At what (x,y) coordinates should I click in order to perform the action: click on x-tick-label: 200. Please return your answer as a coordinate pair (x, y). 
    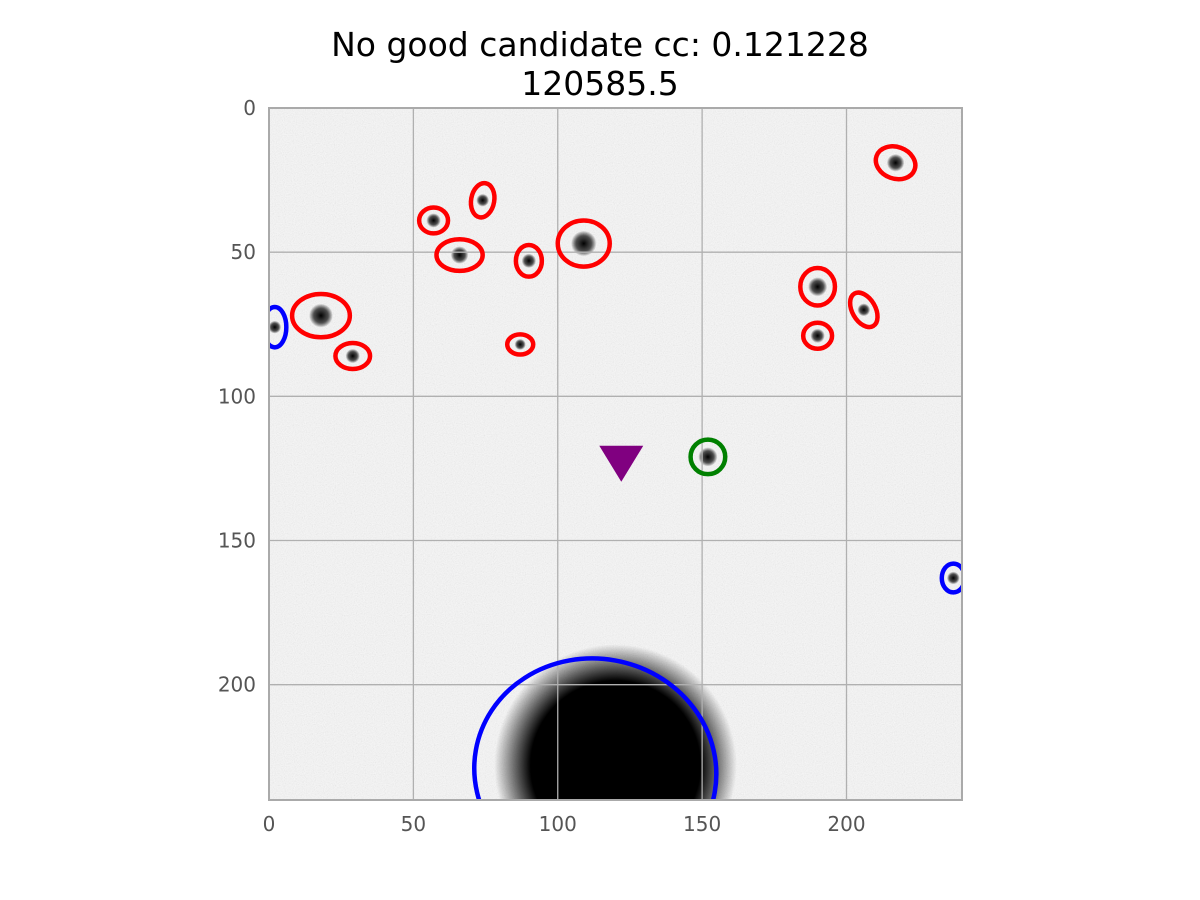
    Looking at the image, I should click on (846, 824).